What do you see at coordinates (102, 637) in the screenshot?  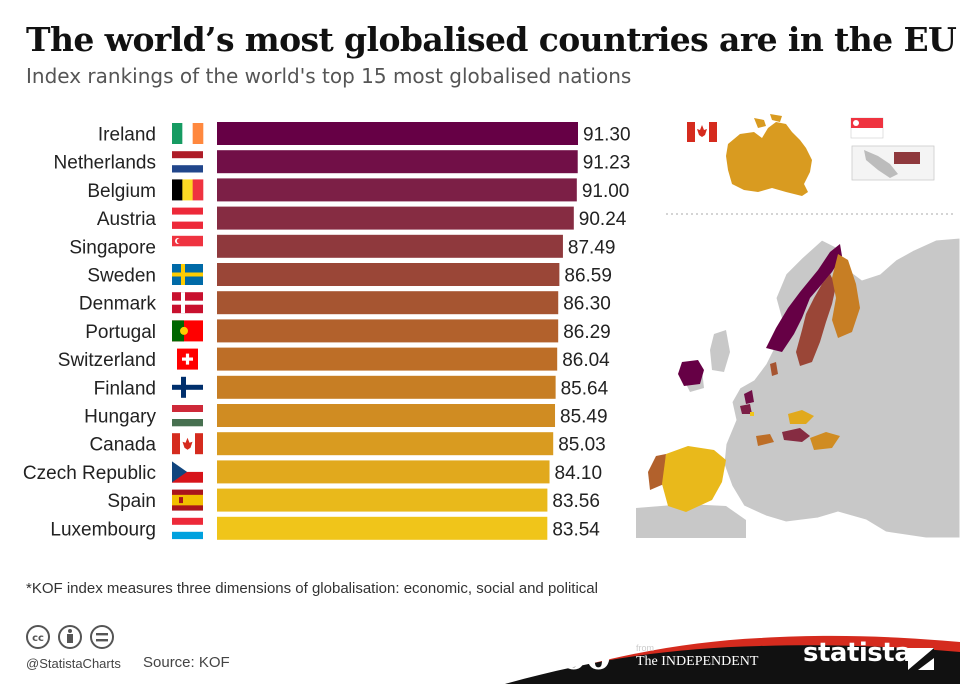 I see `no-derivatives-icon` at bounding box center [102, 637].